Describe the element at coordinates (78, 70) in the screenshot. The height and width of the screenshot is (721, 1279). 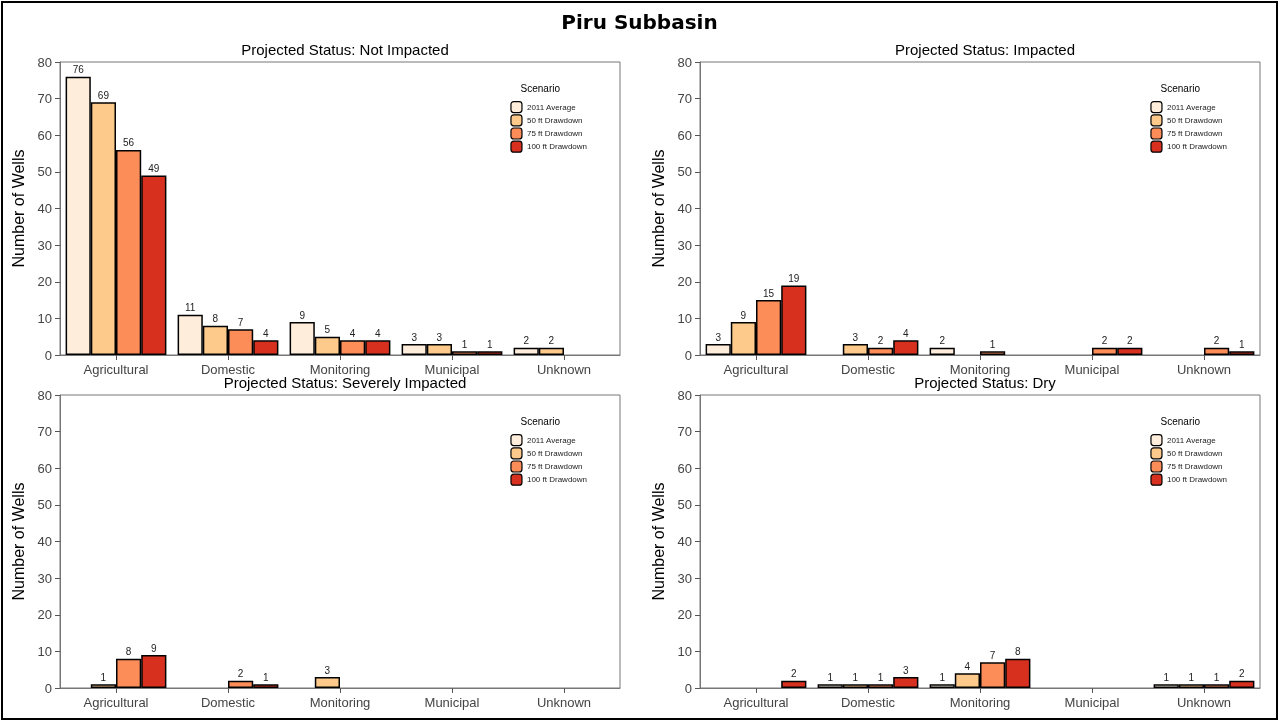
I see `data-label: 76` at that location.